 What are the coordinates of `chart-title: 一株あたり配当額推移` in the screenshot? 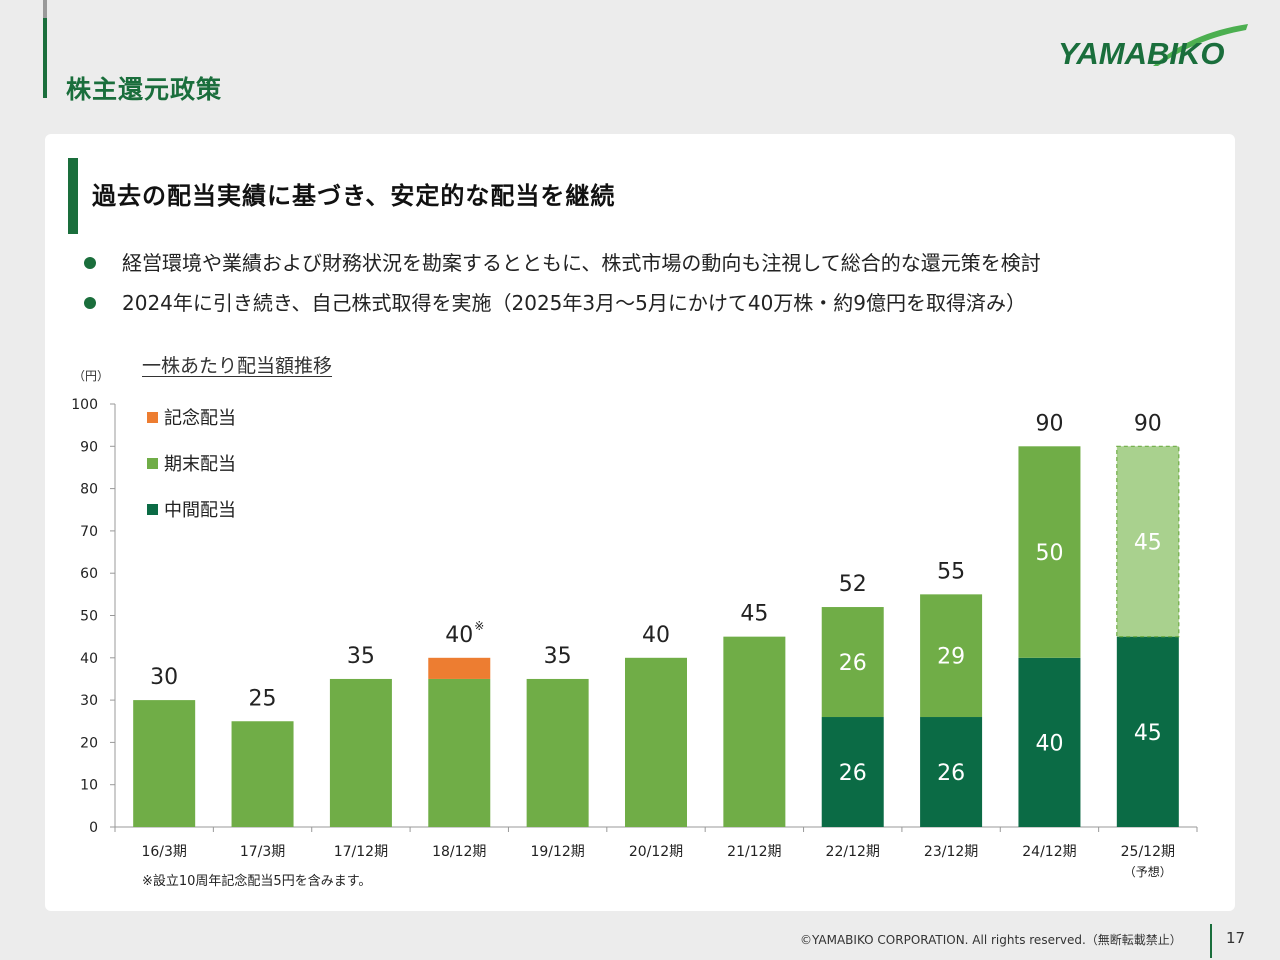 It's located at (237, 366).